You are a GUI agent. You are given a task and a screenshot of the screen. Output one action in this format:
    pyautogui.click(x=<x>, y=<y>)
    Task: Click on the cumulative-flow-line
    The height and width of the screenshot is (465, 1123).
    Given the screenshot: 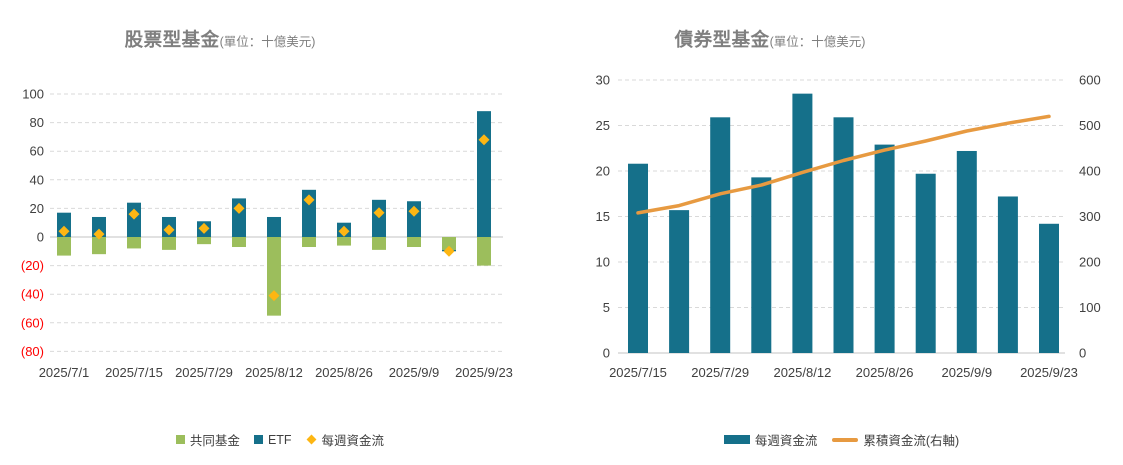 What is the action you would take?
    pyautogui.click(x=843, y=164)
    